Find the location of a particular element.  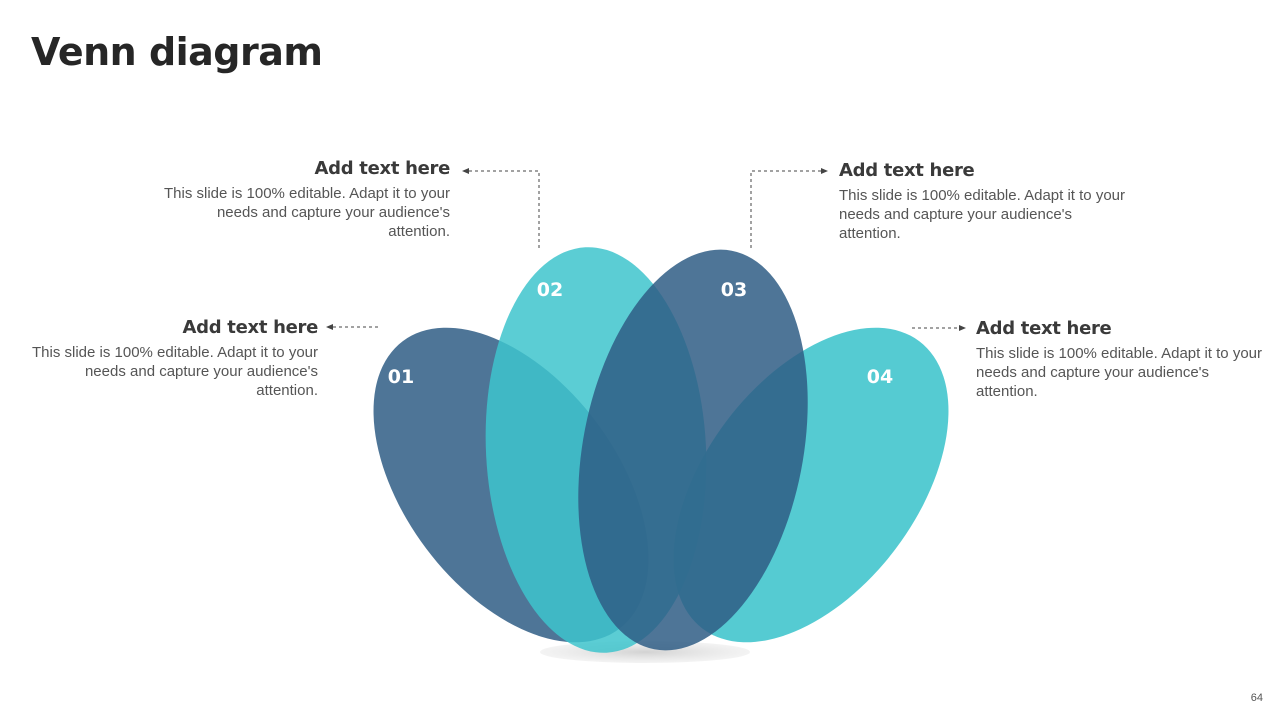

petal-label-03: 03 is located at coordinates (734, 290).